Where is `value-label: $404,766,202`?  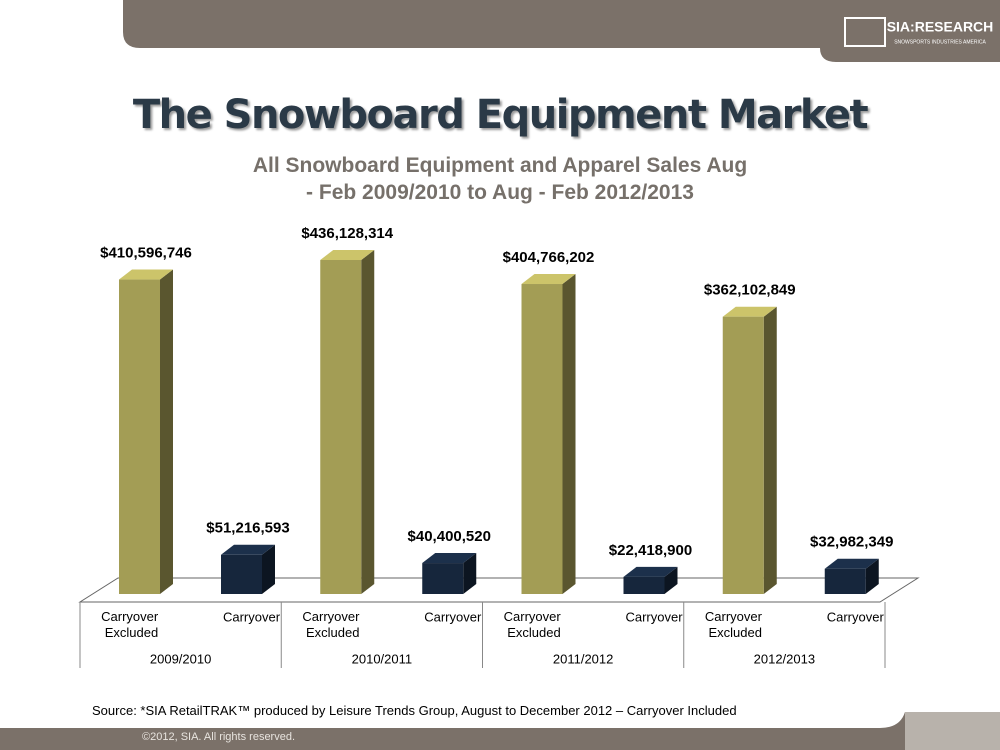 value-label: $404,766,202 is located at coordinates (549, 257).